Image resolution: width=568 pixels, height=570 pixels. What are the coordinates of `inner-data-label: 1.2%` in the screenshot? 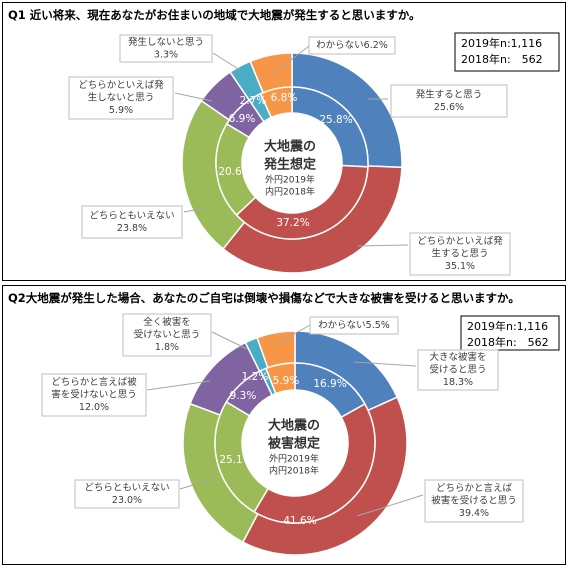 It's located at (255, 377).